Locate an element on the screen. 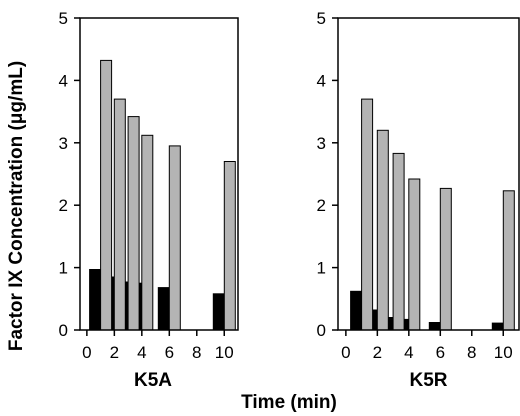  panel-label: K5R is located at coordinates (428, 380).